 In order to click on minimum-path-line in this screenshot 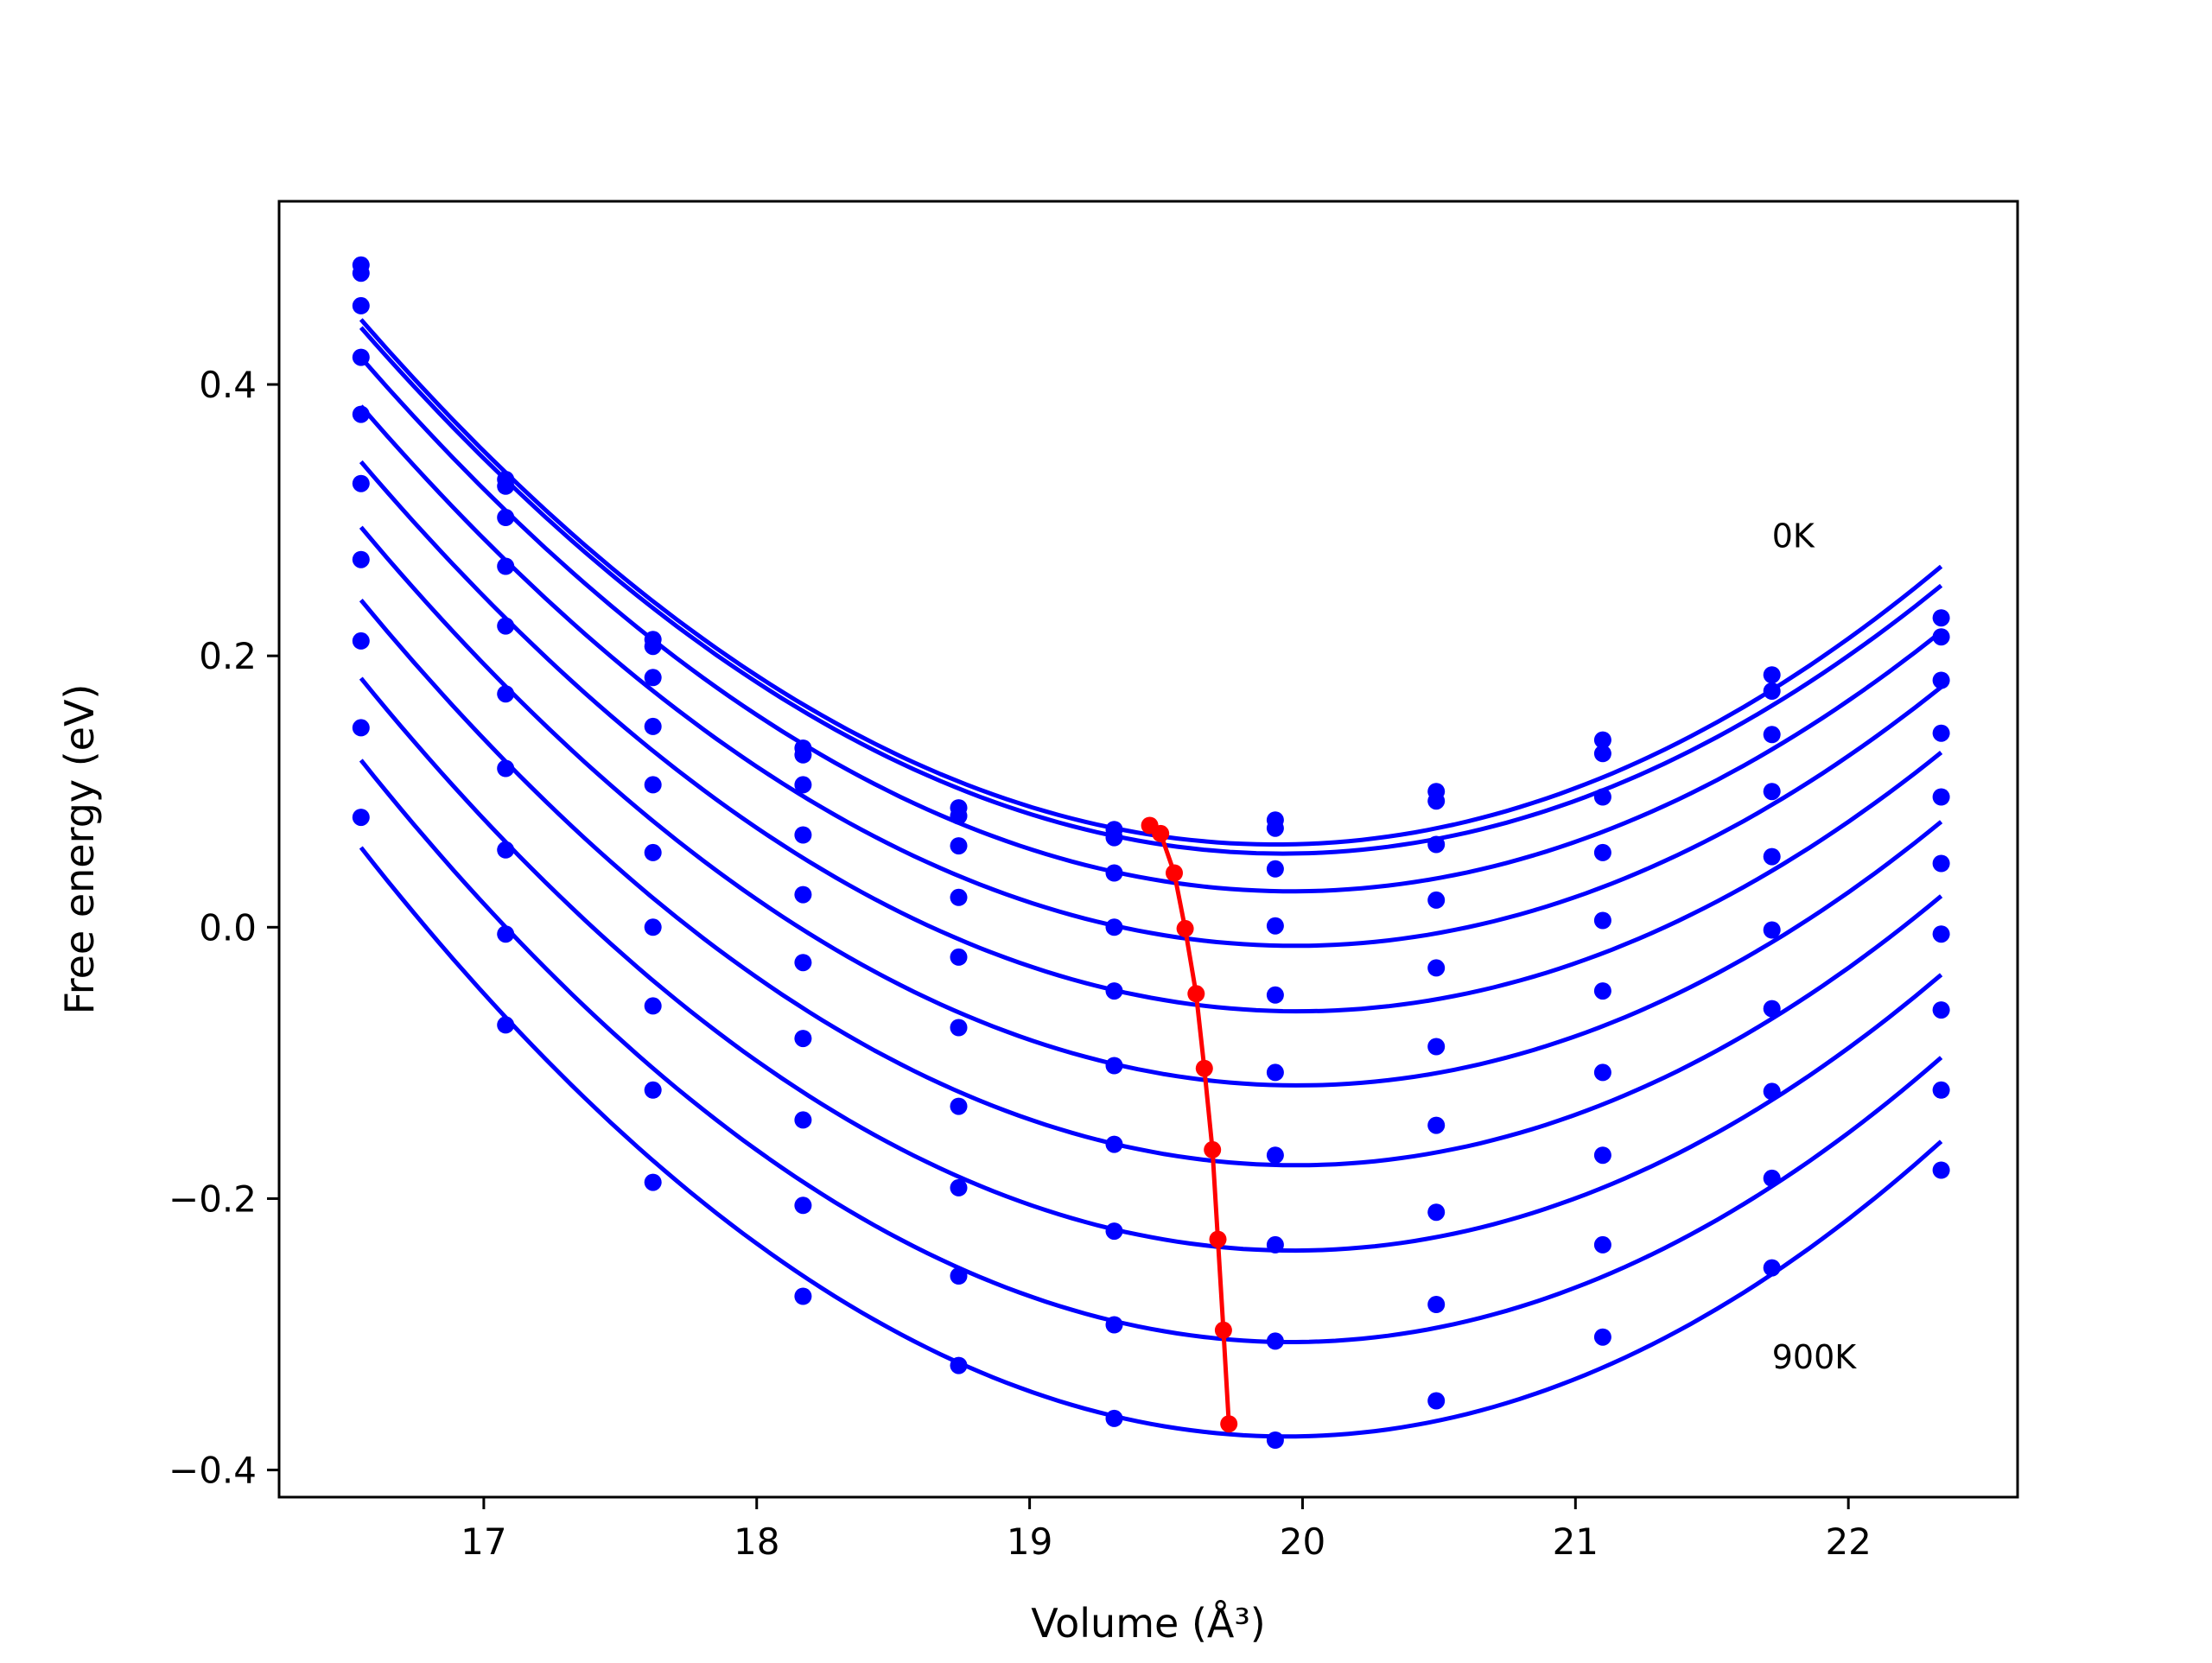, I will do `click(1189, 1124)`.